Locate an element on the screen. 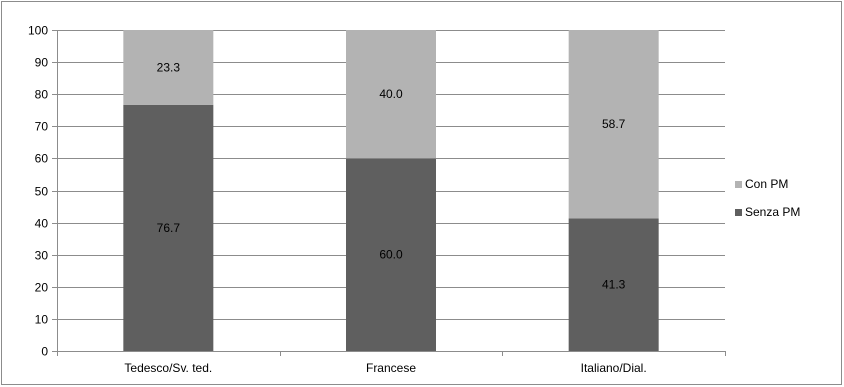 This screenshot has height=387, width=844. y-tick-label: 50 is located at coordinates (42, 192).